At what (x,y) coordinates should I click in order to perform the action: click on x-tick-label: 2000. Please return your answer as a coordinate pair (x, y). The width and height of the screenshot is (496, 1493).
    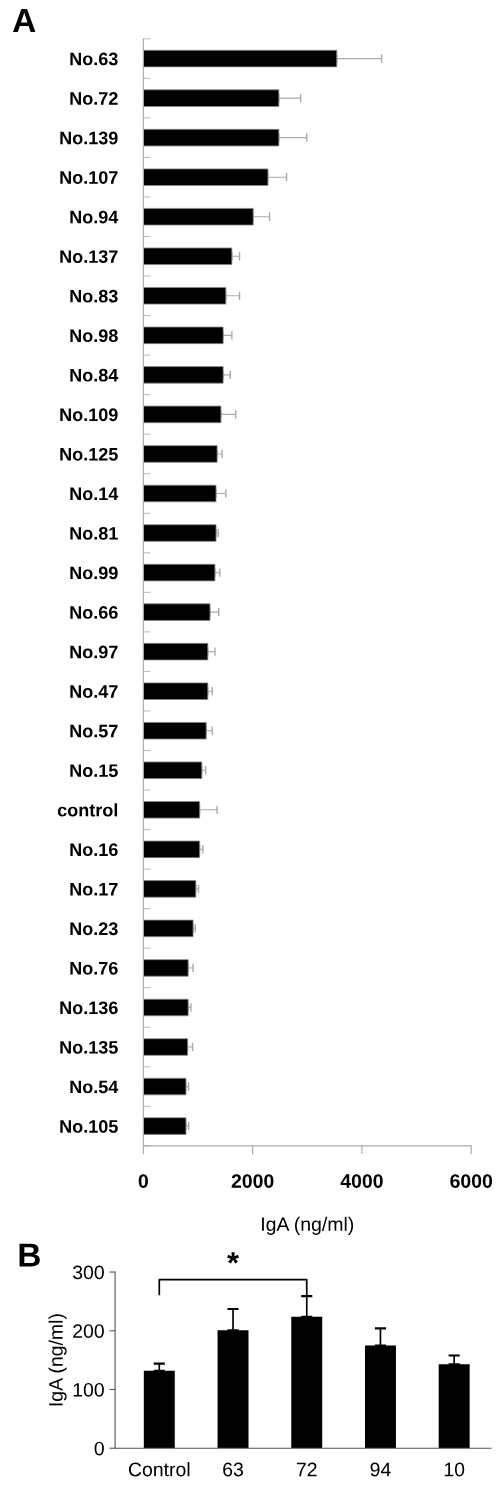
    Looking at the image, I should click on (252, 1181).